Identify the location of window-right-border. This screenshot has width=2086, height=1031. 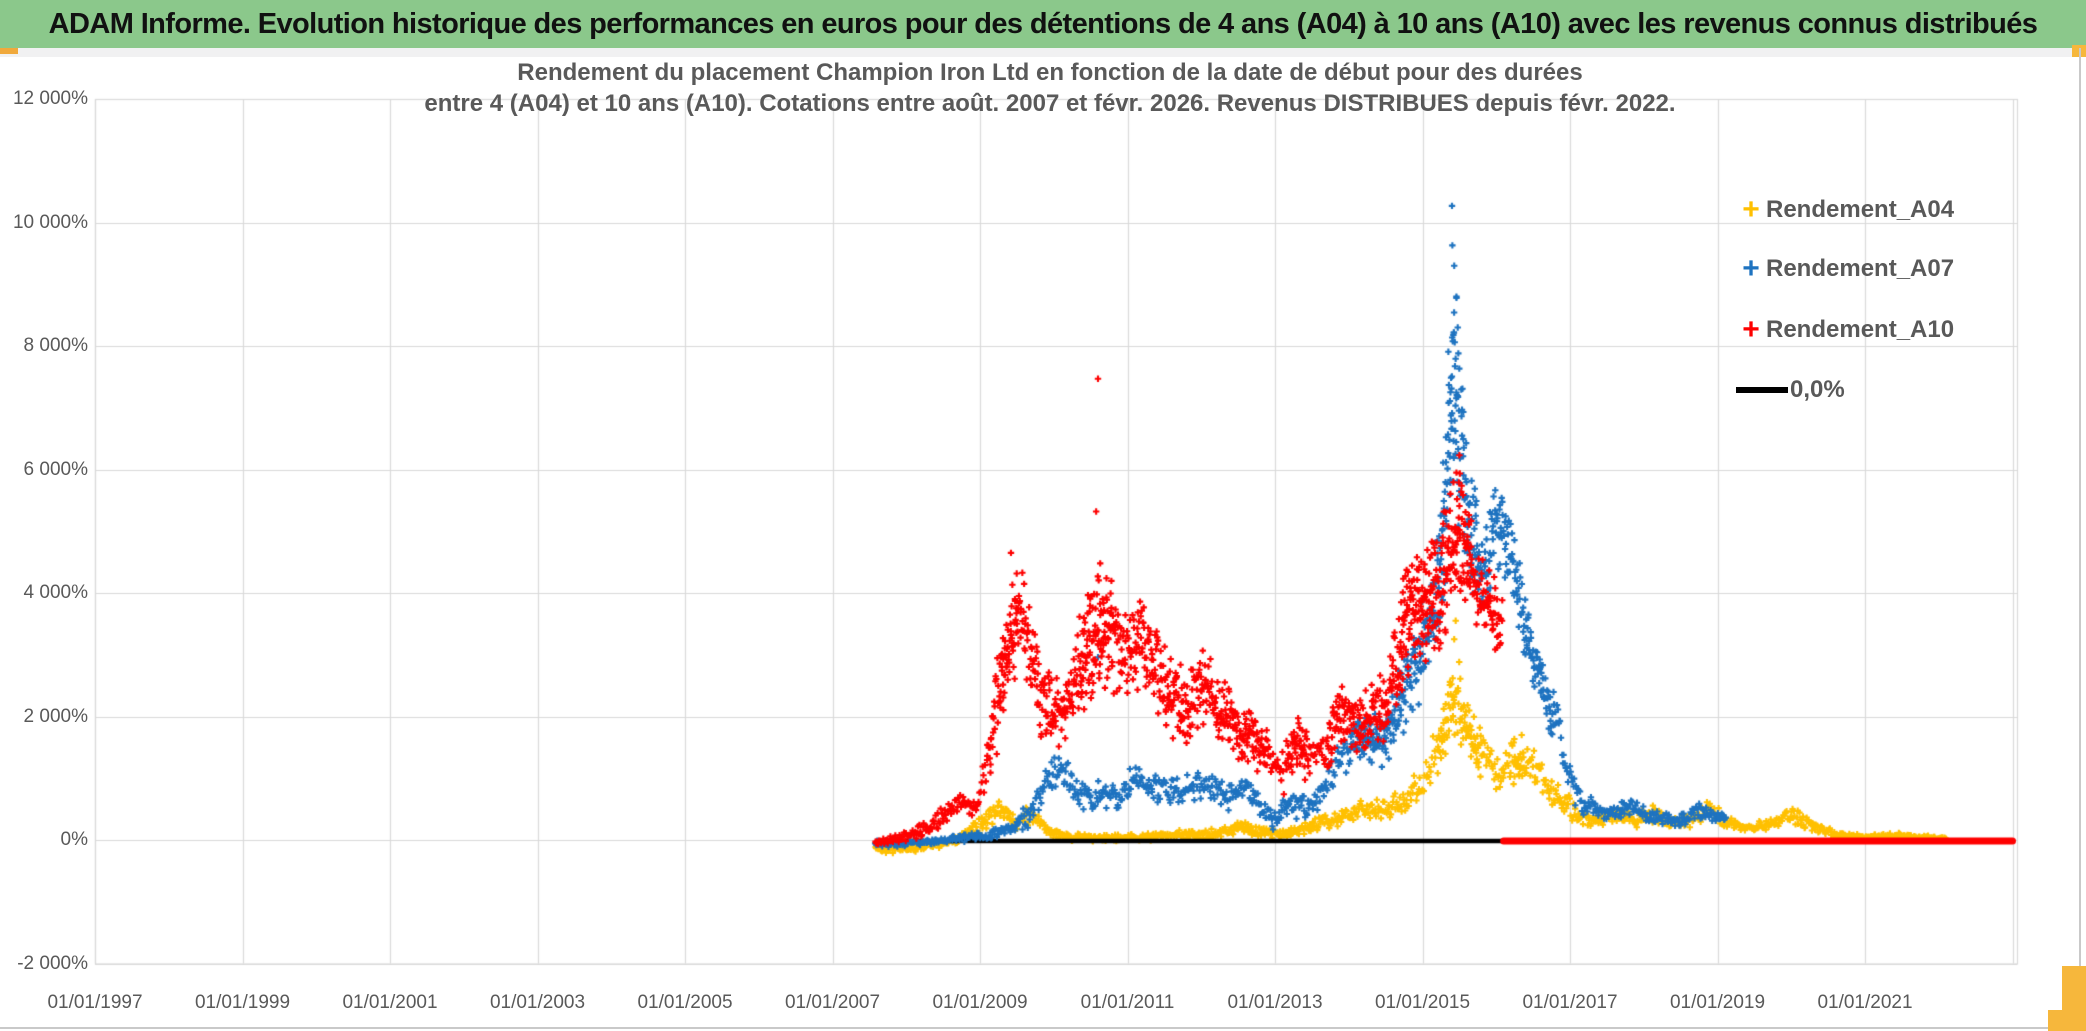
(2080, 538).